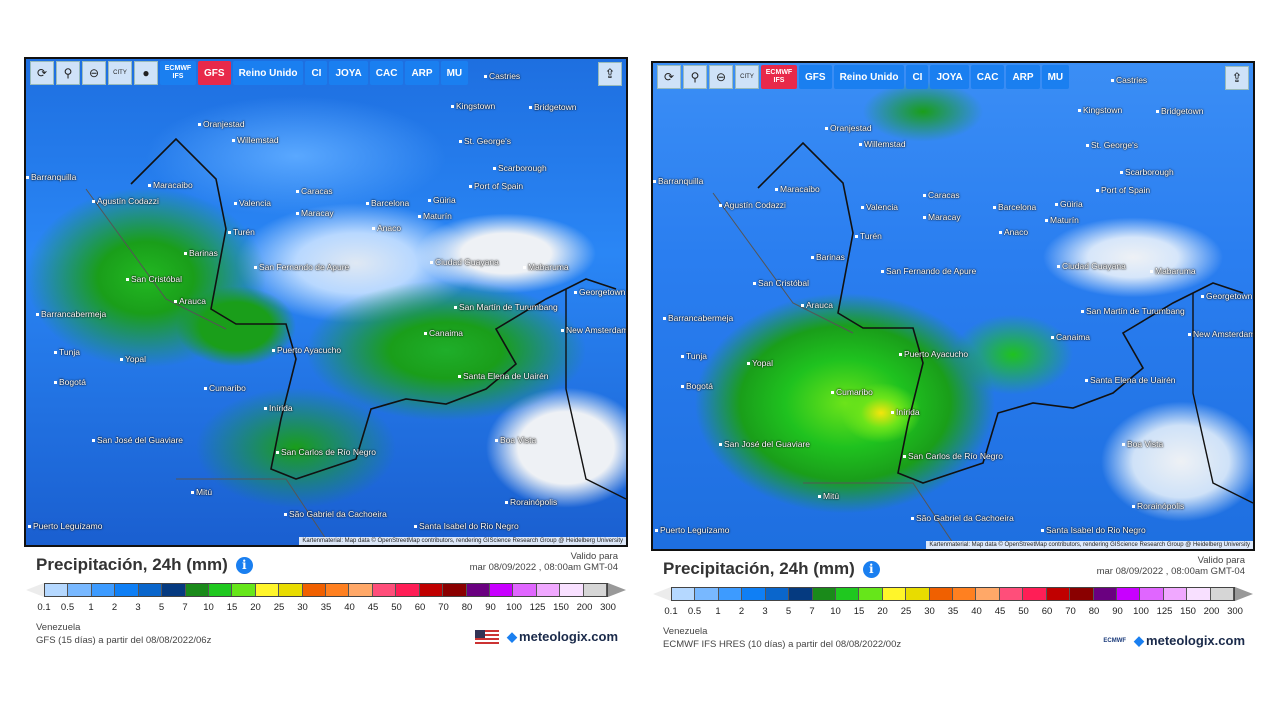 This screenshot has width=1280, height=720. What do you see at coordinates (1142, 444) in the screenshot?
I see `city-label: Boa Vista` at bounding box center [1142, 444].